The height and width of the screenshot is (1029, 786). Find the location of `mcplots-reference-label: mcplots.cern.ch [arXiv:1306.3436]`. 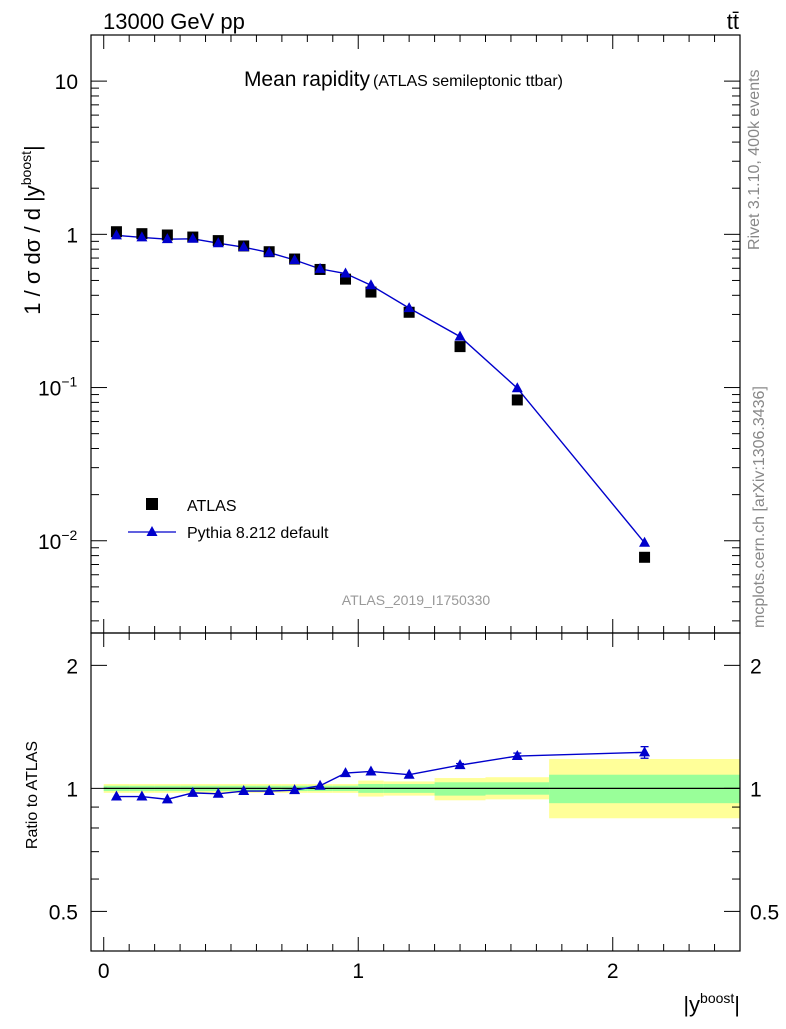

mcplots-reference-label: mcplots.cern.ch [arXiv:1306.3436] is located at coordinates (759, 507).